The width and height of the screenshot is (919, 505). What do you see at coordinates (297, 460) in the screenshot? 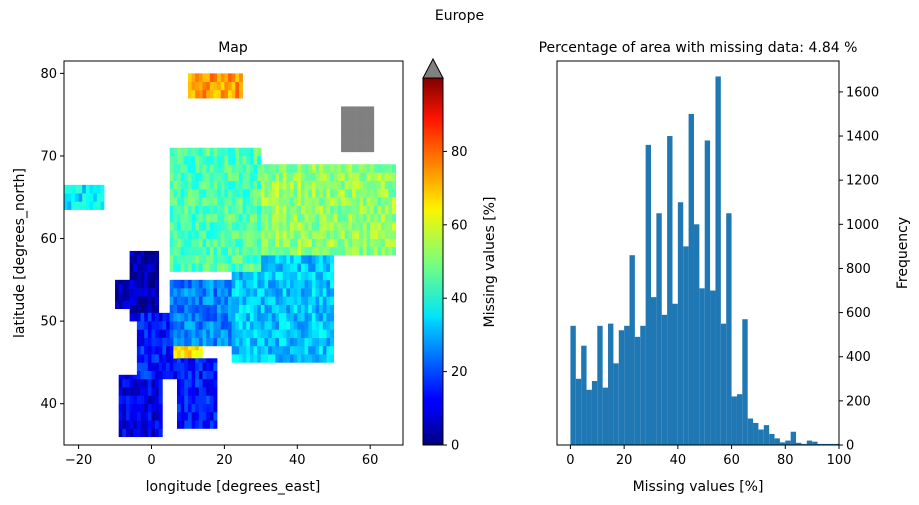
I see `map-x-tick-label: 40` at bounding box center [297, 460].